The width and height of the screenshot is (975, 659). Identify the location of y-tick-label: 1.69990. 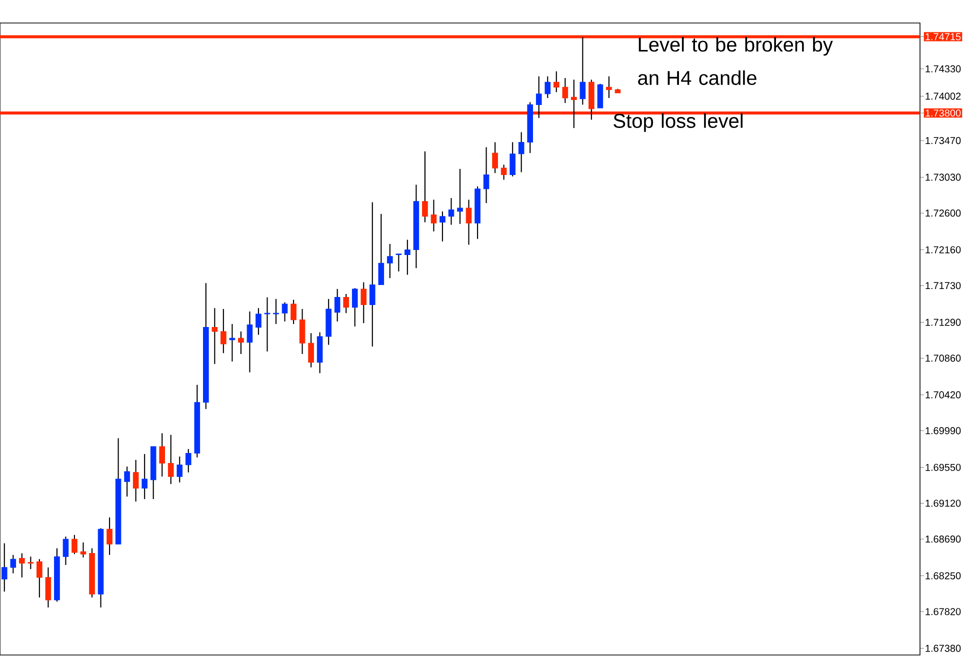
(943, 430).